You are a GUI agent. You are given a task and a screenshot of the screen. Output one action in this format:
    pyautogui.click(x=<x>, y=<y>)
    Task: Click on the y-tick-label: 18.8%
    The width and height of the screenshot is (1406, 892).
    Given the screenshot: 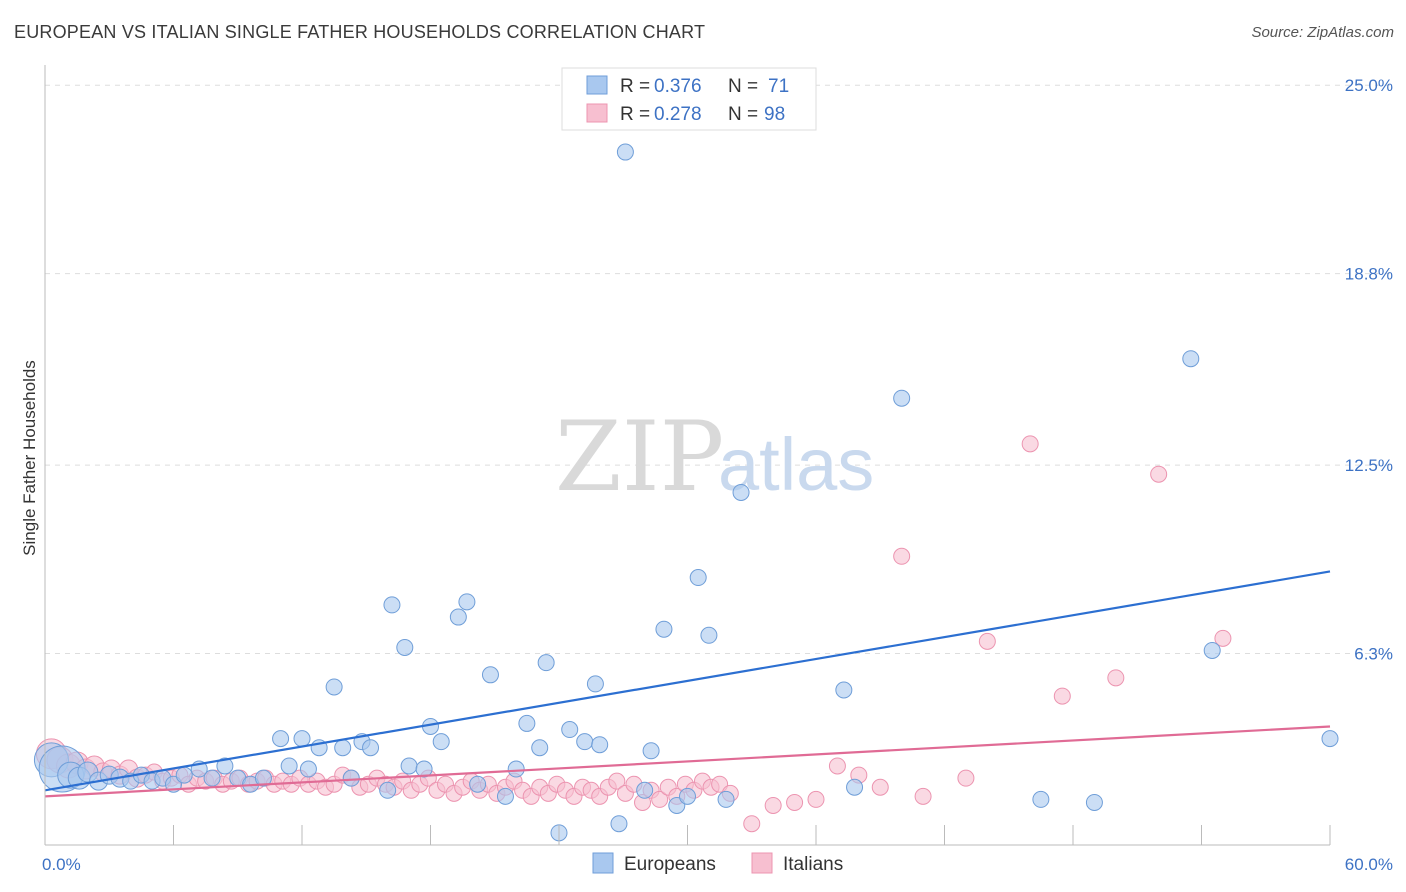 What is the action you would take?
    pyautogui.click(x=1369, y=274)
    